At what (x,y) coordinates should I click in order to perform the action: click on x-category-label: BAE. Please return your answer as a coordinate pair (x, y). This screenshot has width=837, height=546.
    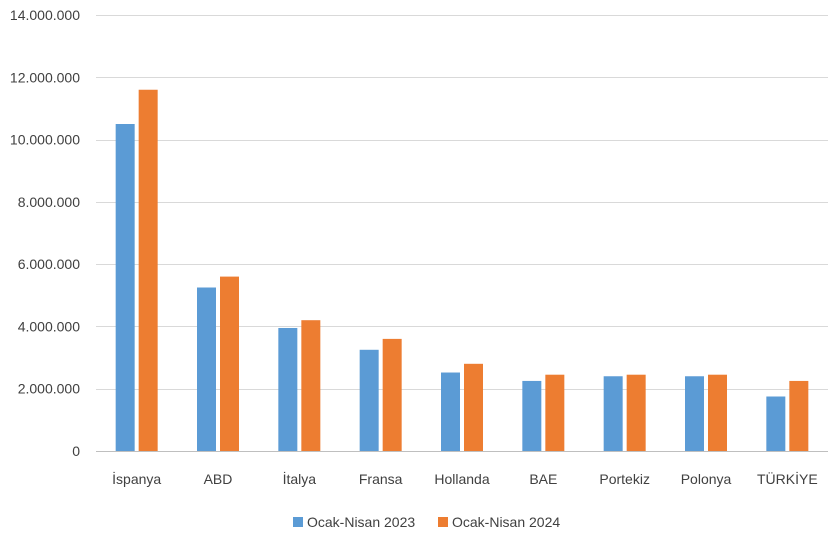
    Looking at the image, I should click on (543, 479).